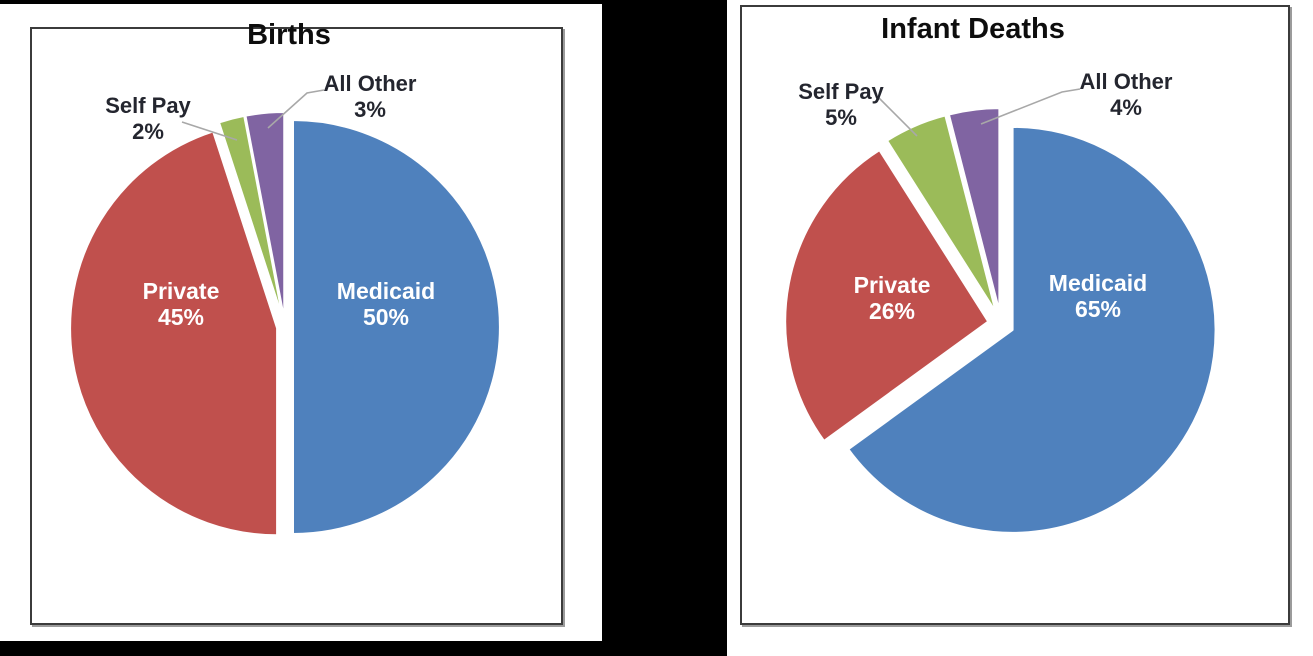 The image size is (1313, 656). What do you see at coordinates (1126, 94) in the screenshot?
I see `data-label-all-other: All Other 4%` at bounding box center [1126, 94].